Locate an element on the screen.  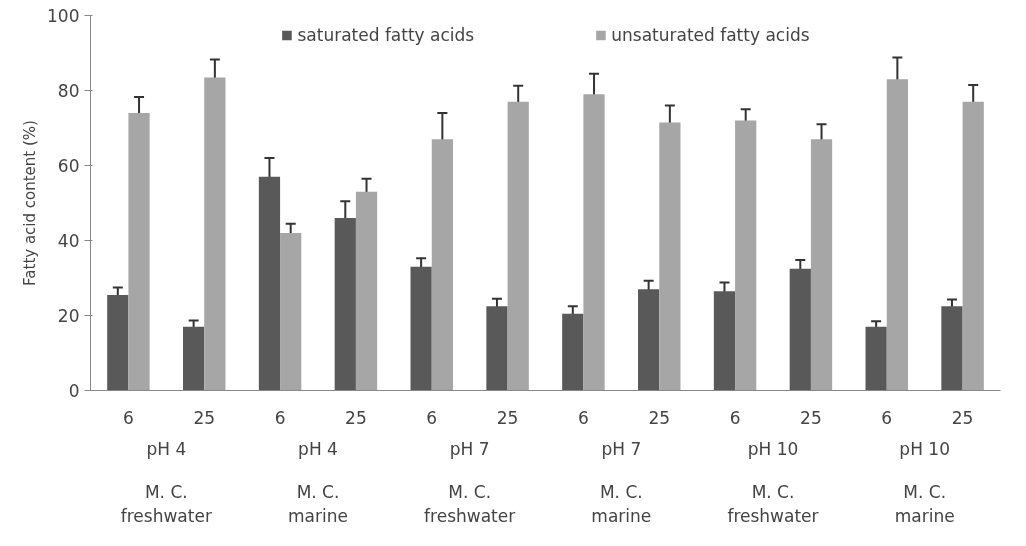
legend-label: unsaturated fatty acids is located at coordinates (710, 35).